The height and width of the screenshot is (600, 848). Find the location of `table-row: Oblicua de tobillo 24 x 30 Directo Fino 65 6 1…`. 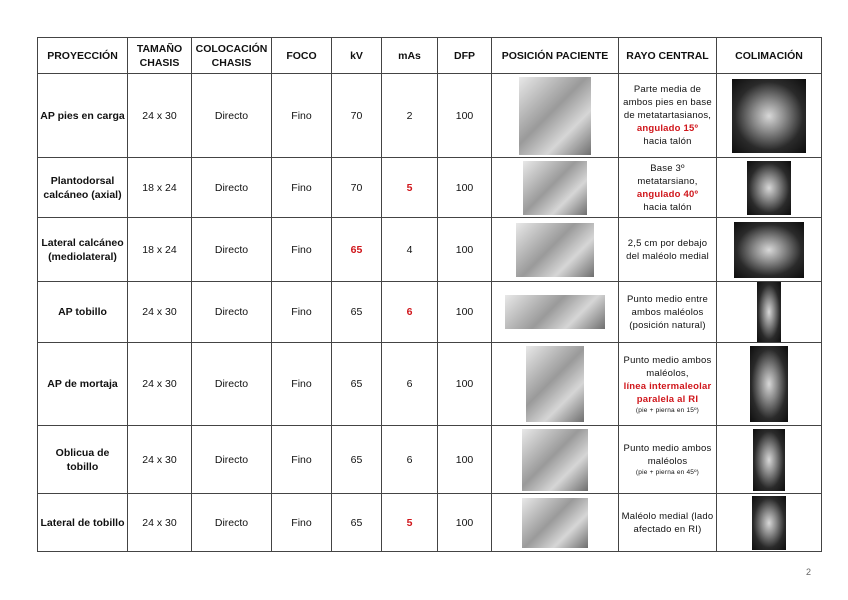

table-row: Oblicua de tobillo 24 x 30 Directo Fino 65 6 1… is located at coordinates (429, 459).